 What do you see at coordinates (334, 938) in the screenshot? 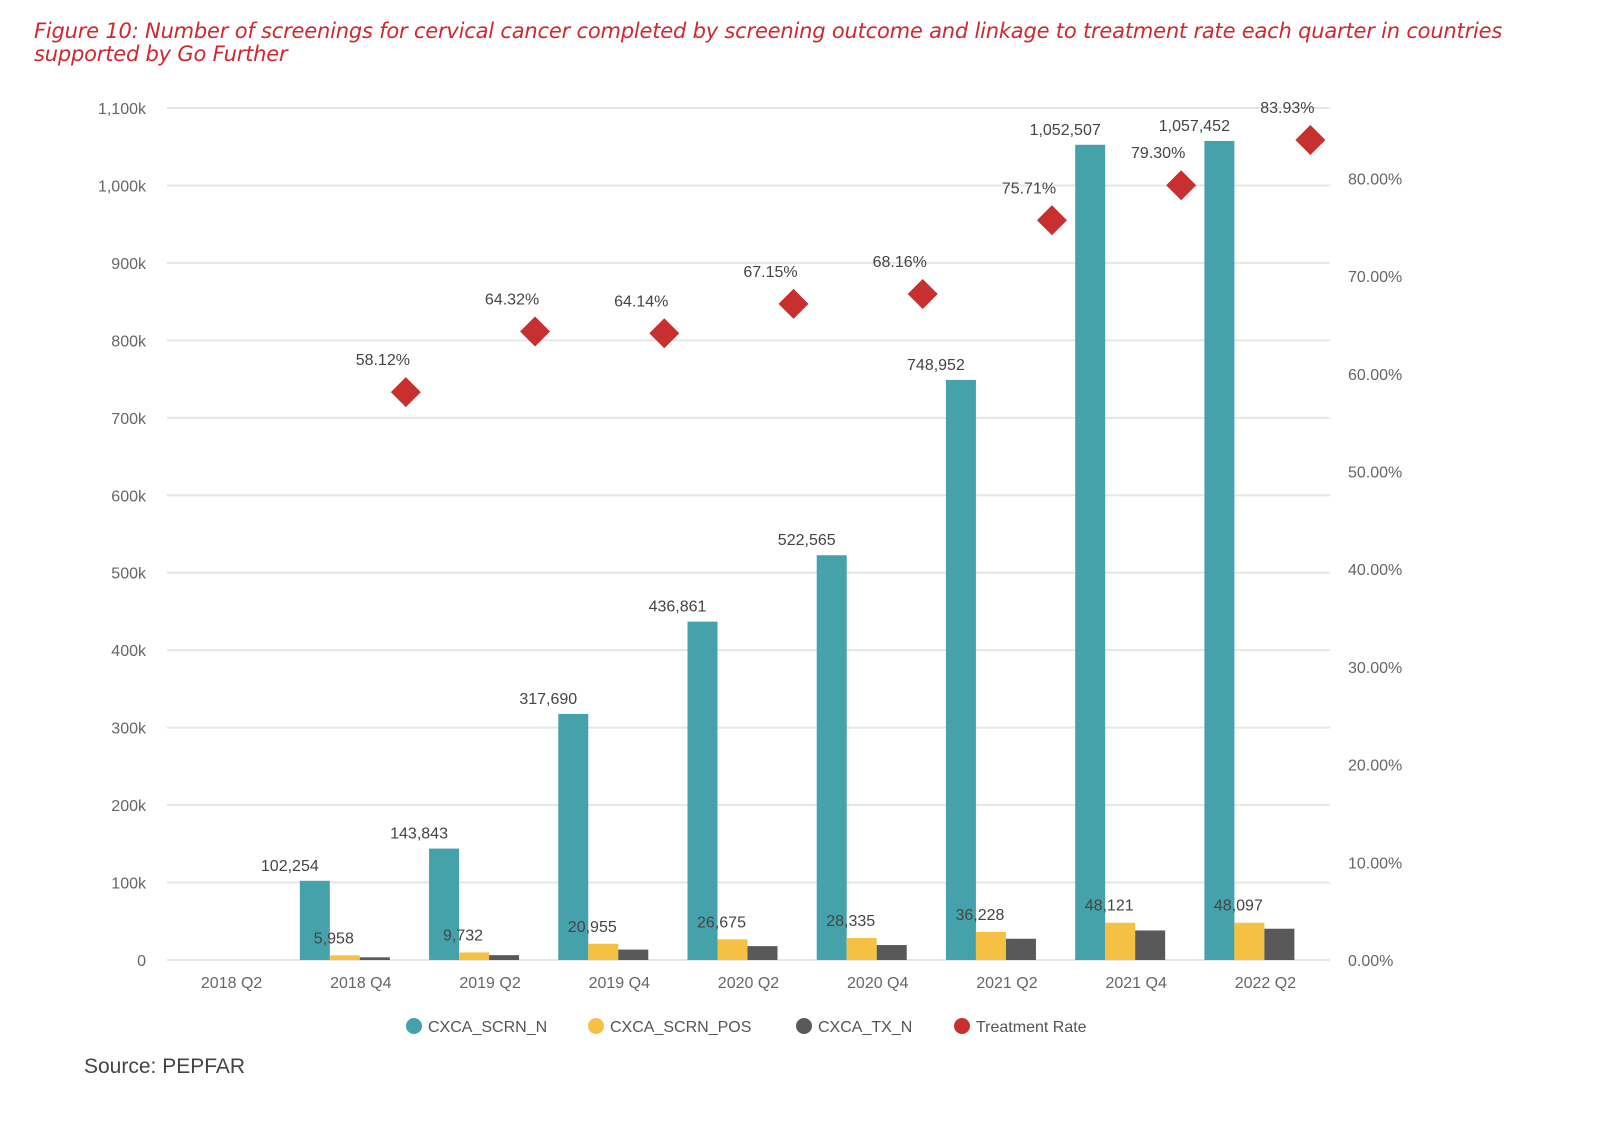
I see `data-label: 5,958` at bounding box center [334, 938].